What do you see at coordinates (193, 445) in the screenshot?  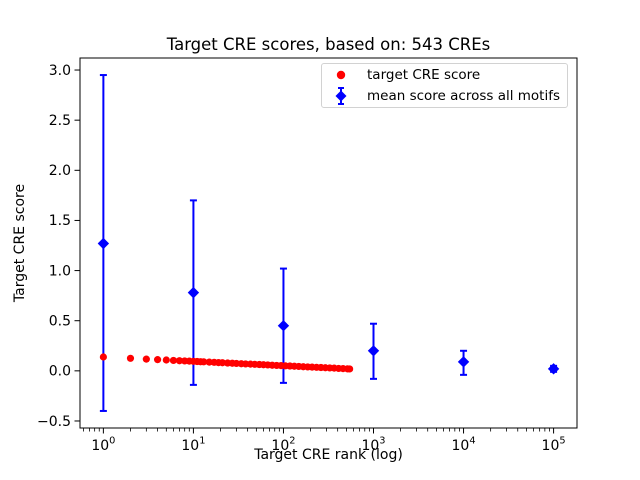 I see `x-tick-label: 10¹` at bounding box center [193, 445].